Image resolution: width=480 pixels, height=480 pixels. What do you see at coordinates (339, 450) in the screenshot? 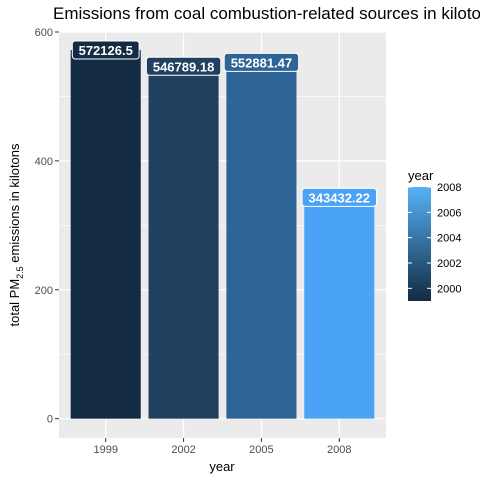
I see `x-tick-label: 2008` at bounding box center [339, 450].